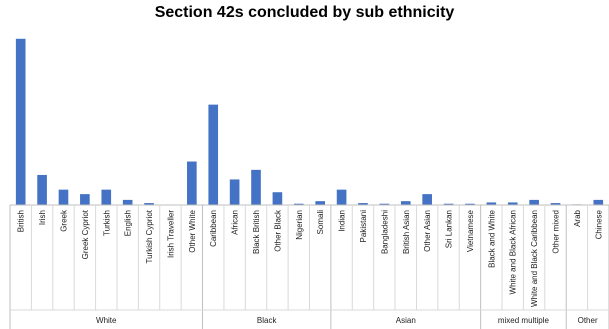 Image resolution: width=609 pixels, height=329 pixels. Describe the element at coordinates (106, 223) in the screenshot. I see `category-label: Turkish` at that location.